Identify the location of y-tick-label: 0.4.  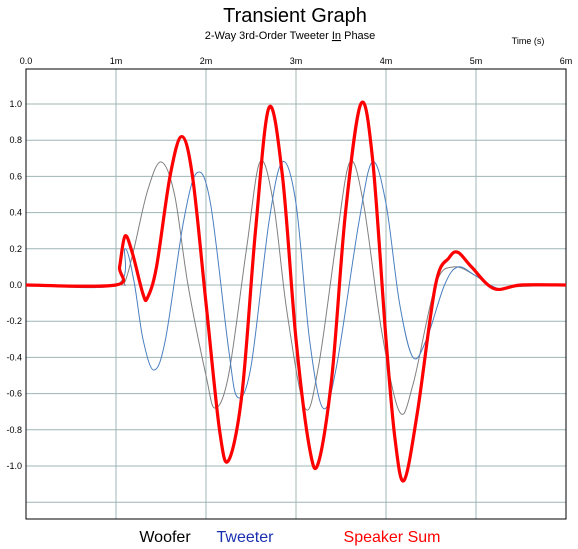
(15, 213).